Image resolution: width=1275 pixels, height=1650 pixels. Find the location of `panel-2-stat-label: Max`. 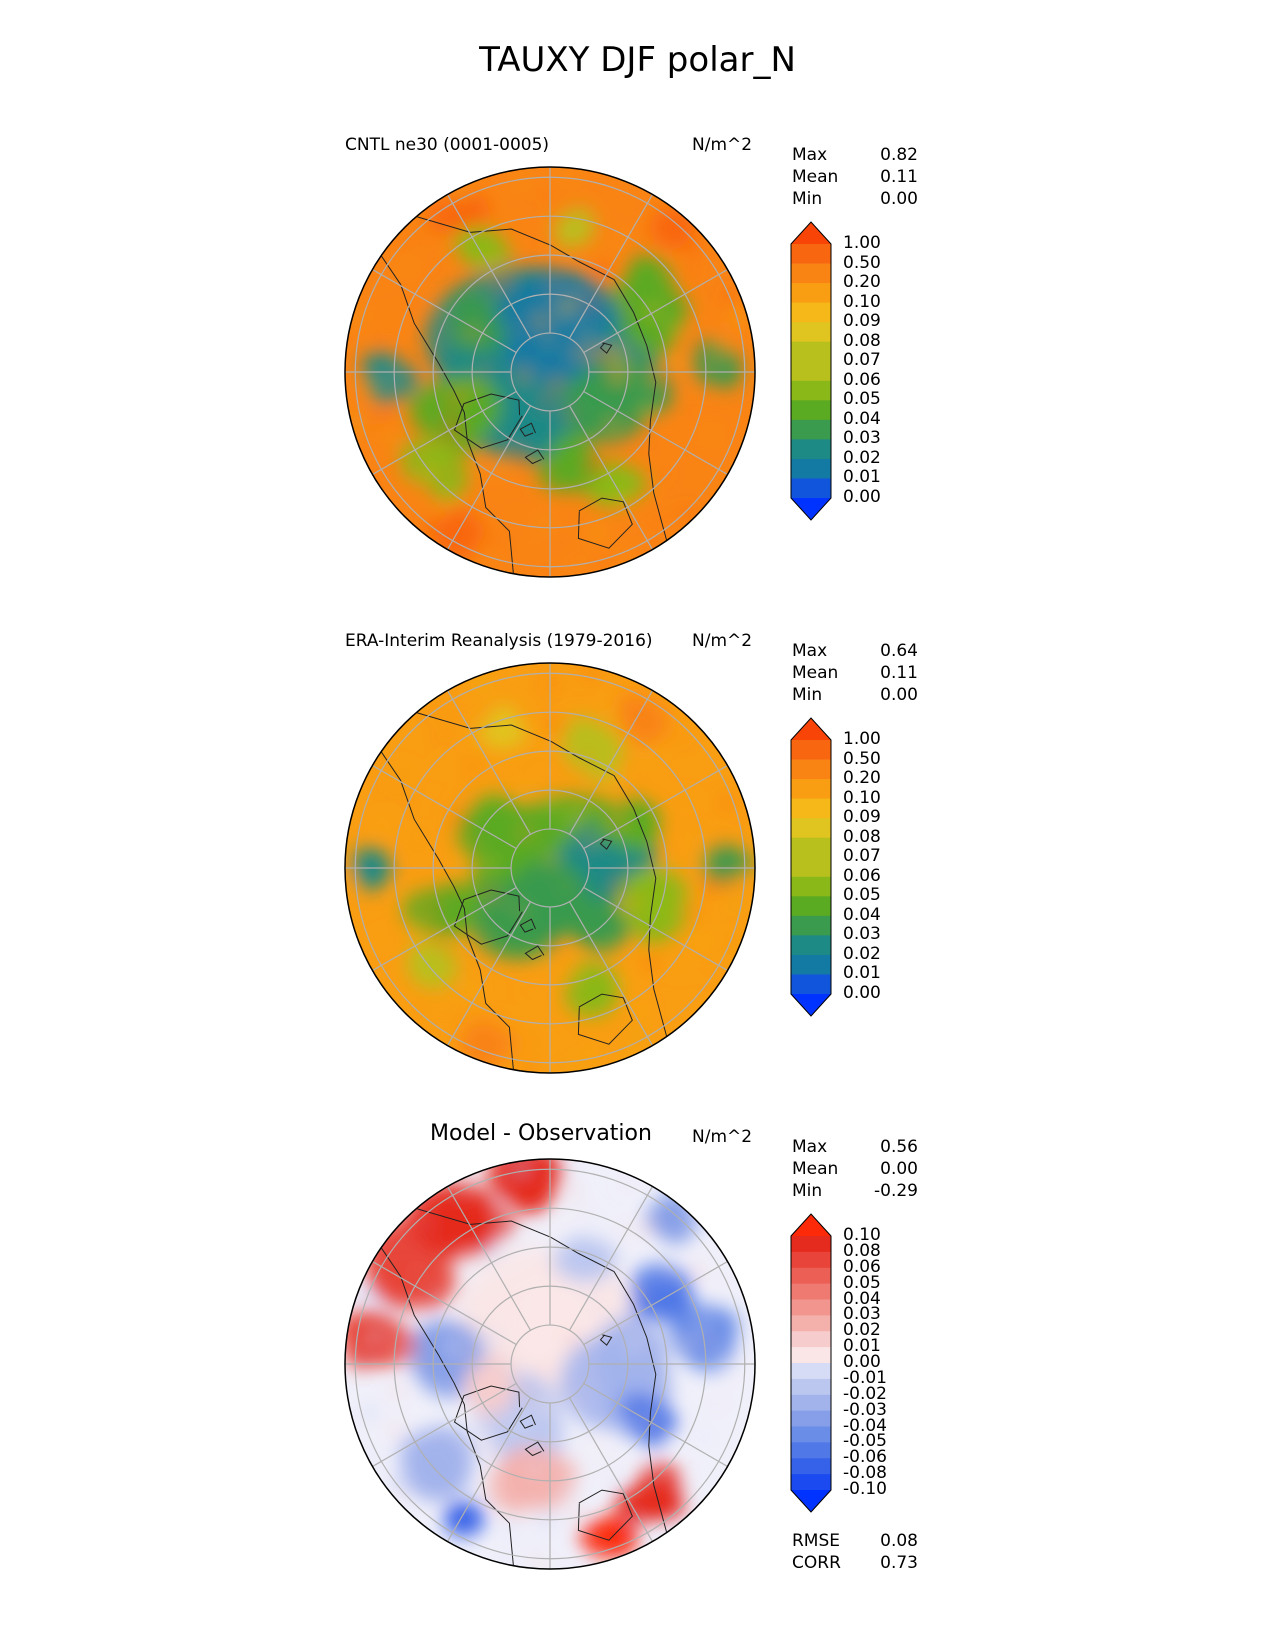

panel-2-stat-label: Max is located at coordinates (810, 651).